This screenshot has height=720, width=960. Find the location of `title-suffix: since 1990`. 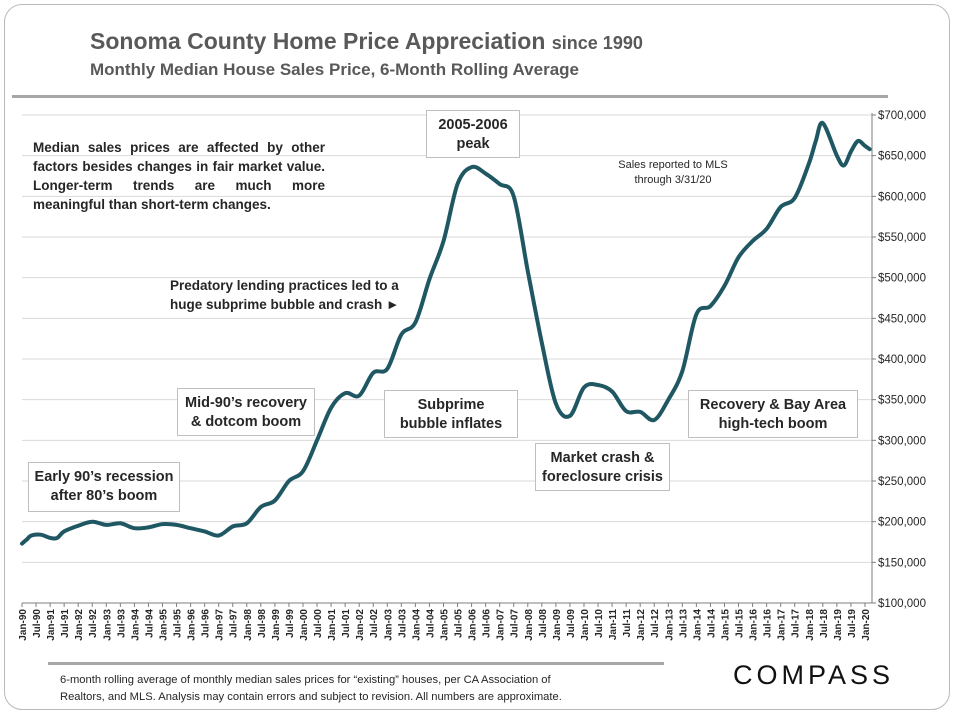

title-suffix: since 1990 is located at coordinates (597, 43).